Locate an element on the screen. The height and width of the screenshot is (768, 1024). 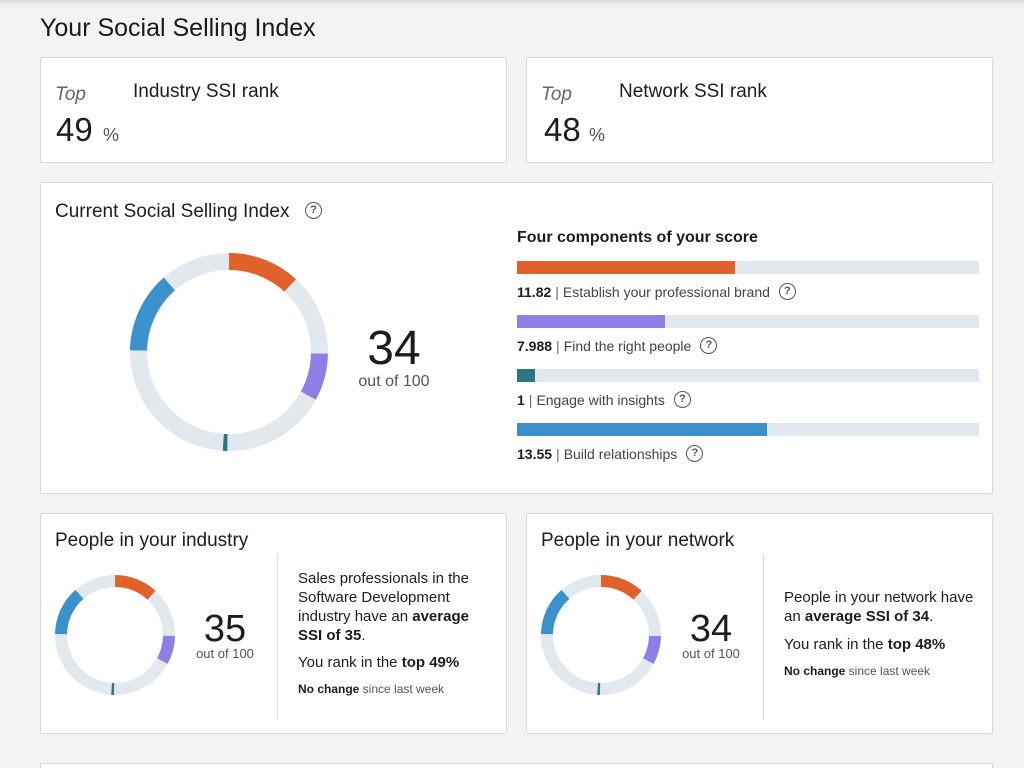
component-name: Engage with insights is located at coordinates (600, 399).